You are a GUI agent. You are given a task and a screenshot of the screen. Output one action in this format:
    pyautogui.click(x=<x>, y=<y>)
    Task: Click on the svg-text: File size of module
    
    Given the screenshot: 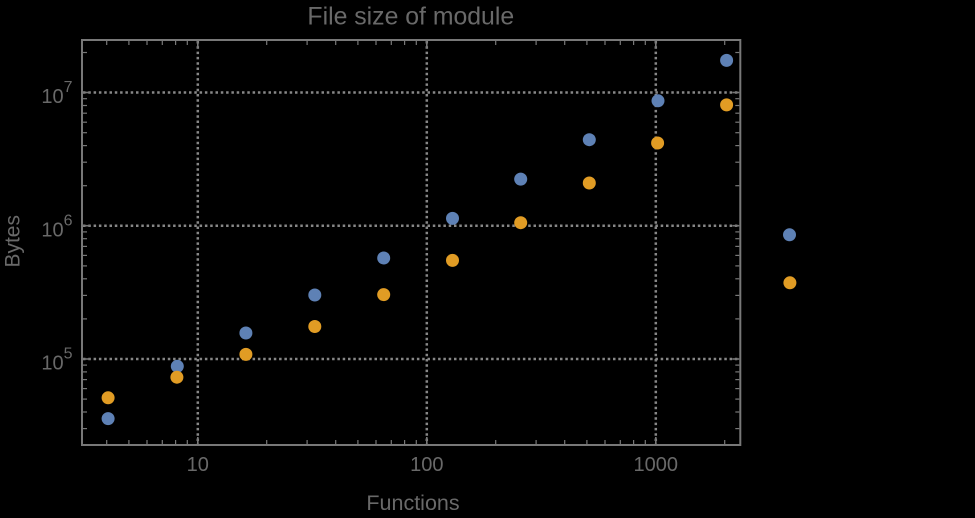 What is the action you would take?
    pyautogui.click(x=410, y=16)
    